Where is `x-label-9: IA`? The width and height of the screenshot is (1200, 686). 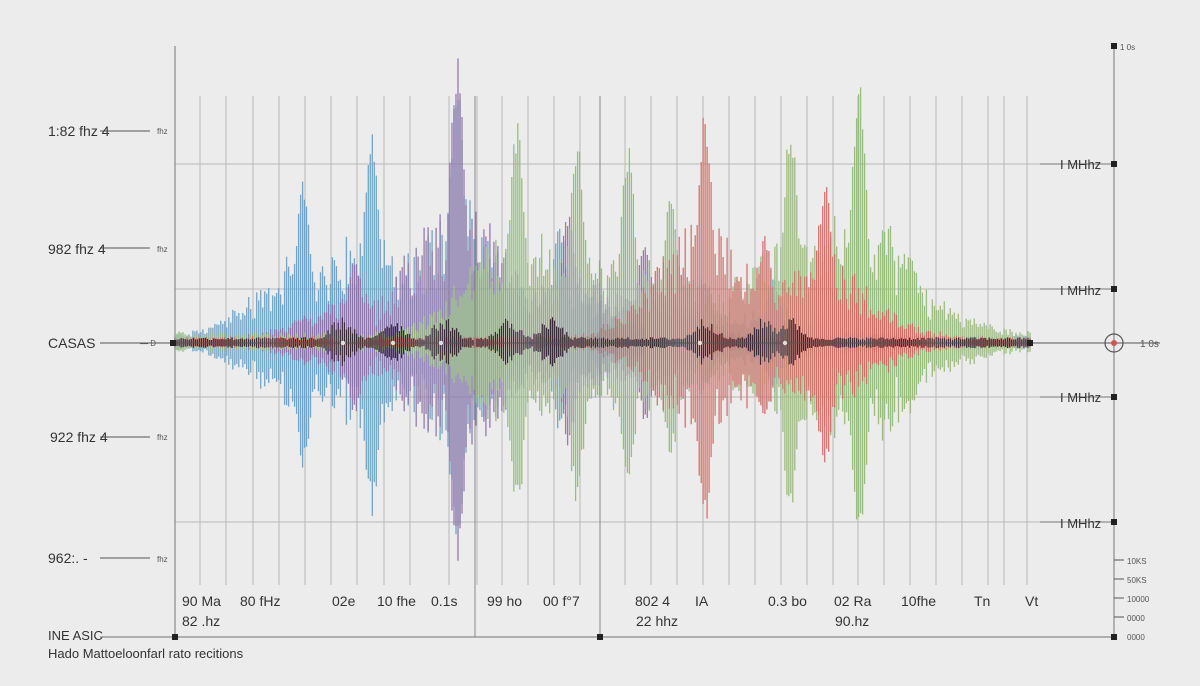 x-label-9: IA is located at coordinates (702, 601).